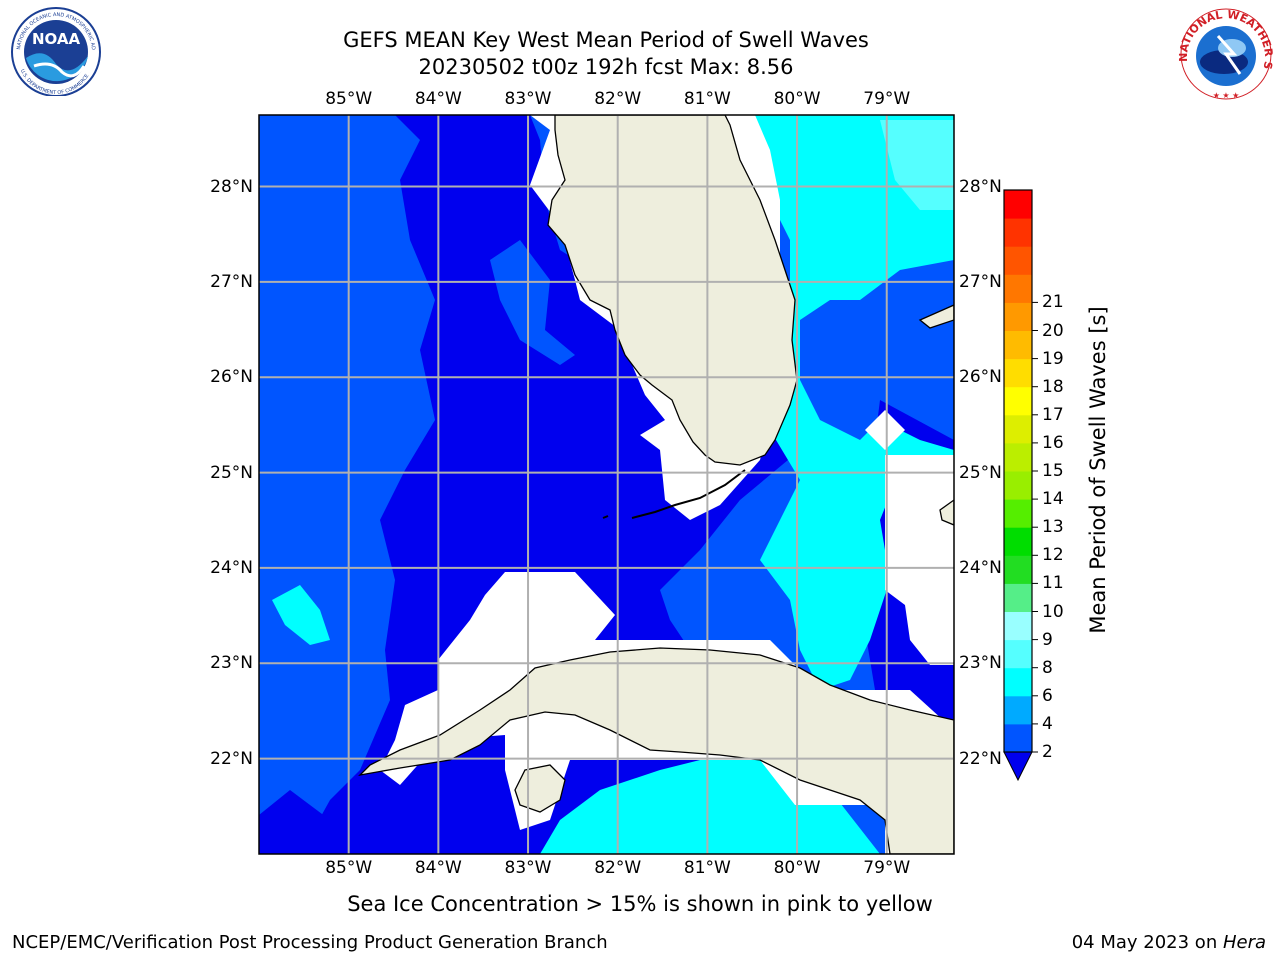 This screenshot has height=960, width=1280. What do you see at coordinates (1147, 942) in the screenshot?
I see `footer-date: 04 May 2023 on` at bounding box center [1147, 942].